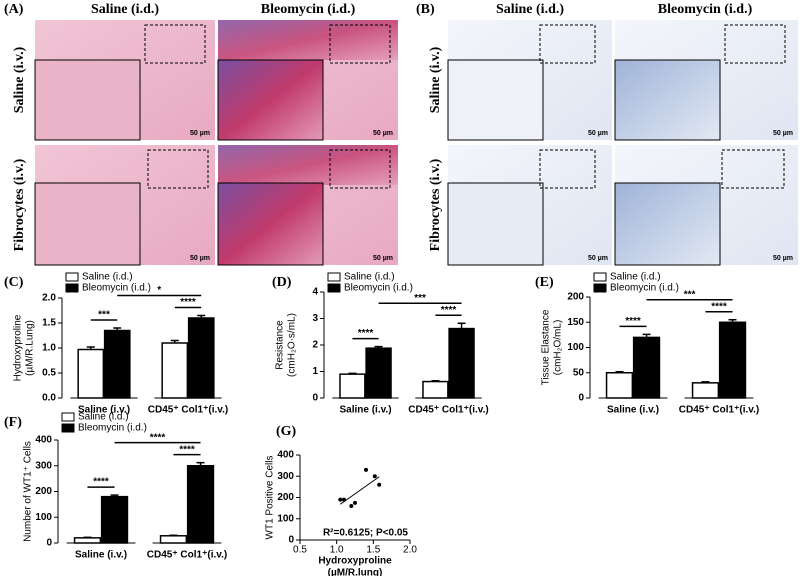 The height and width of the screenshot is (581, 800). What do you see at coordinates (43, 440) in the screenshot?
I see `y-tick-label: 400` at bounding box center [43, 440].